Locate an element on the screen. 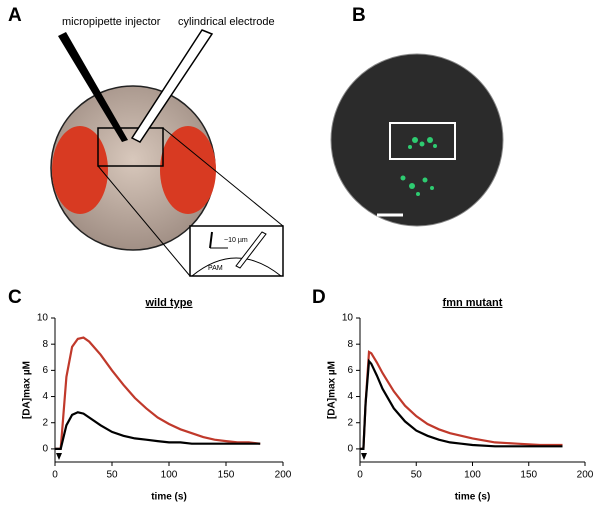 This screenshot has height=512, width=603. panel-label: B is located at coordinates (359, 15).